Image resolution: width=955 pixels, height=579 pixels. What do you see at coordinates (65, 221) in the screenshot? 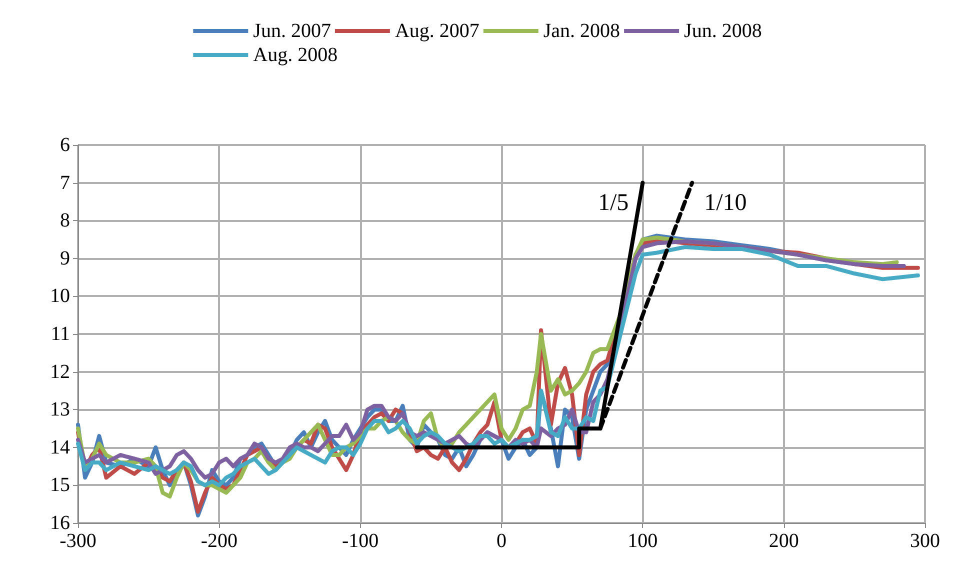
I see `y-tick-label: 8` at bounding box center [65, 221].